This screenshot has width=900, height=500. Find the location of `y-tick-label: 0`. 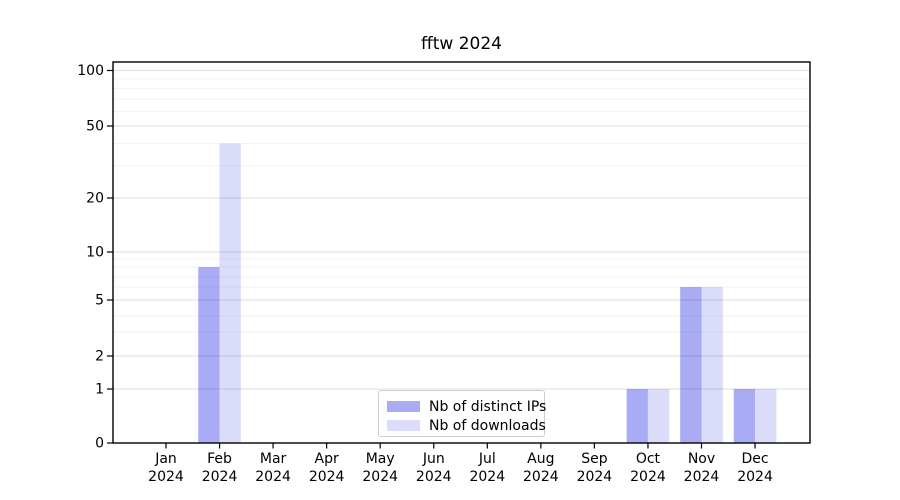

y-tick-label: 0 is located at coordinates (99, 444).